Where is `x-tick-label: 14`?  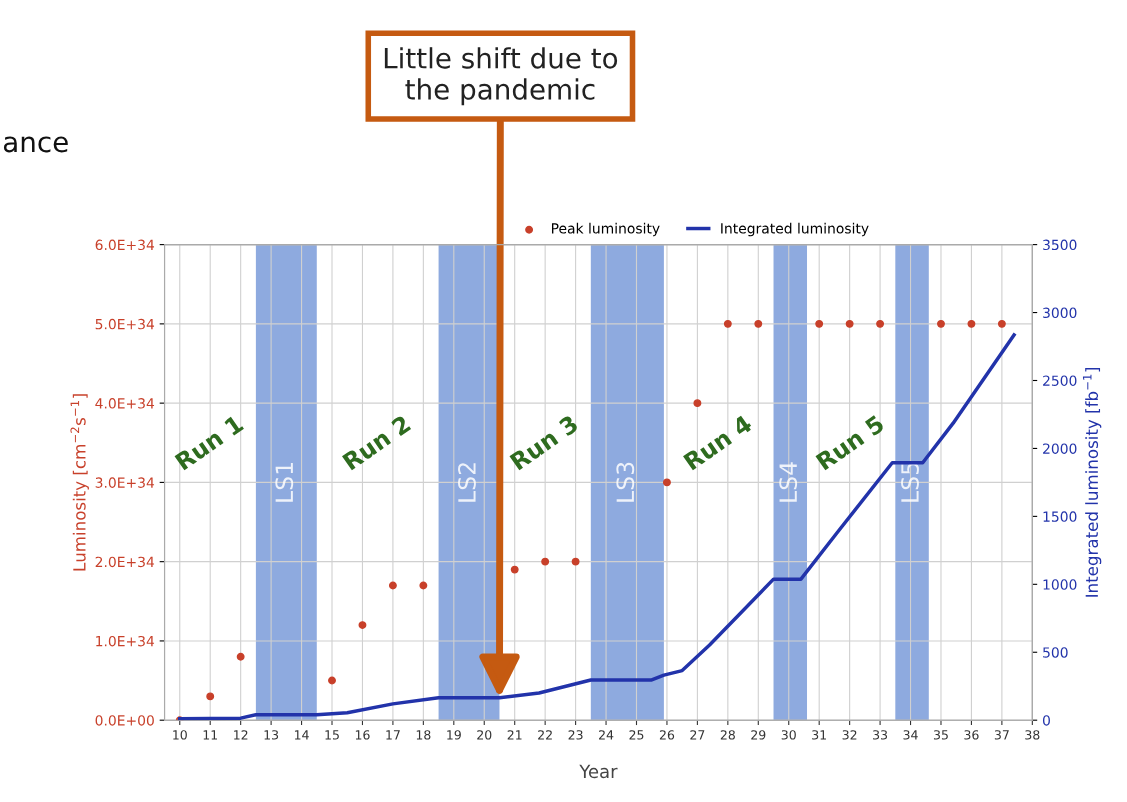 x-tick-label: 14 is located at coordinates (301, 735).